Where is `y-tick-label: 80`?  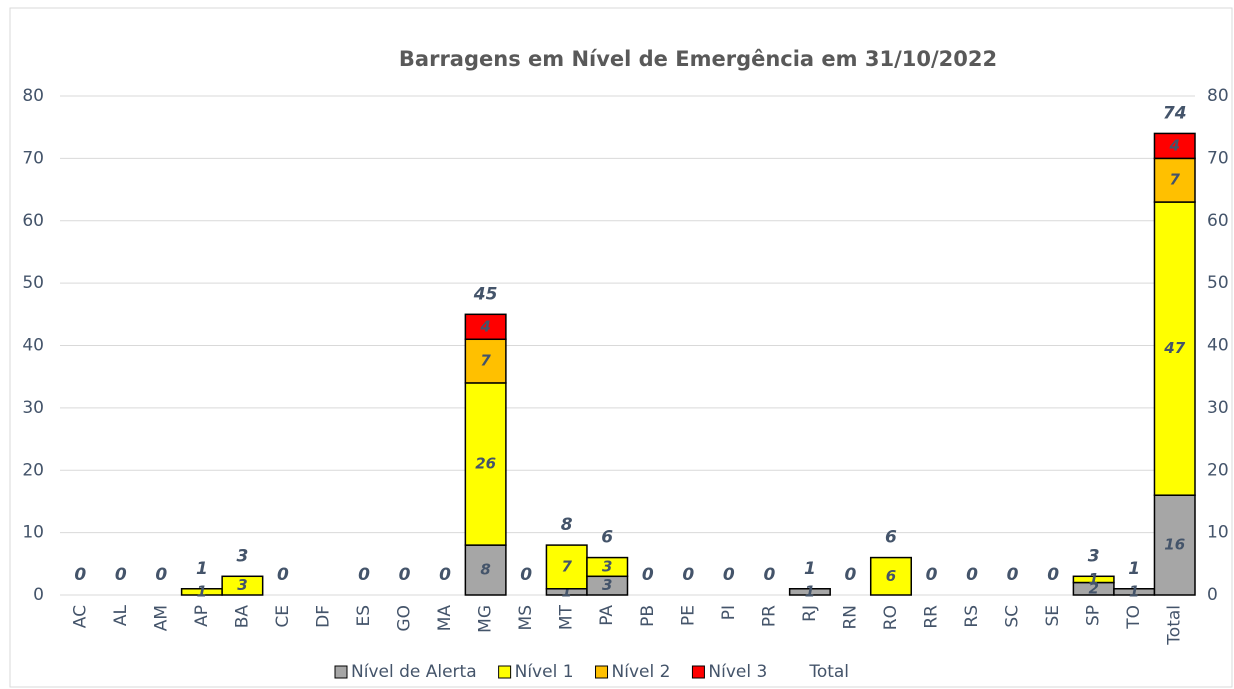
y-tick-label: 80 is located at coordinates (33, 96).